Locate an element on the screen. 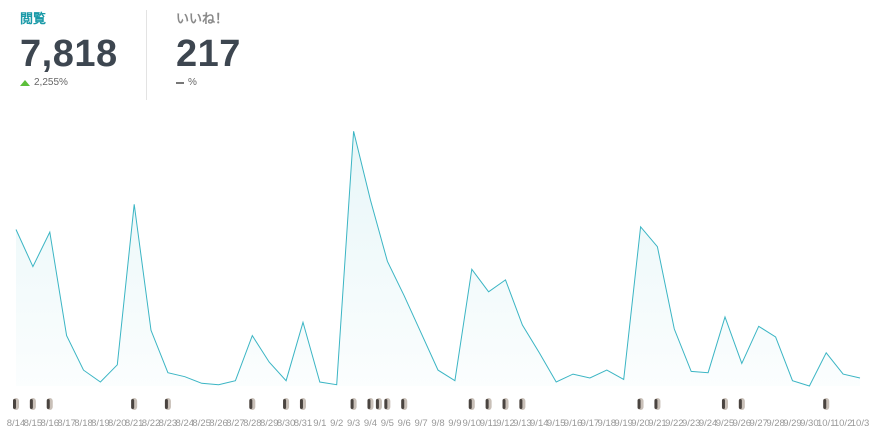 The image size is (876, 431). x-tick-label: 10/2 is located at coordinates (843, 423).